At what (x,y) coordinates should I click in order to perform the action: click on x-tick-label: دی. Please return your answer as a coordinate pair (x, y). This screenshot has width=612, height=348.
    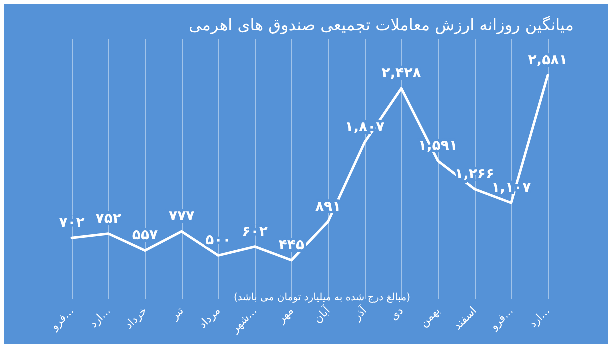
    Looking at the image, I should click on (396, 314).